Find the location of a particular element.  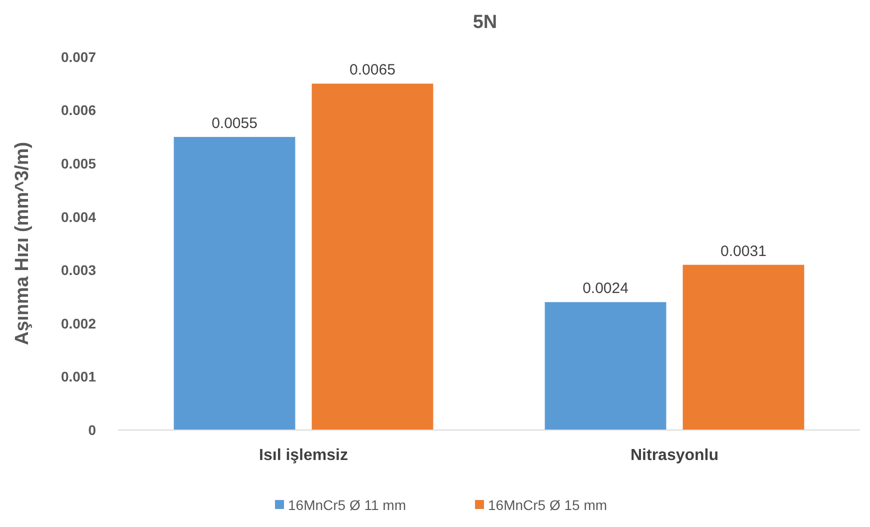

y-tick-label: 0.007 is located at coordinates (78, 56).